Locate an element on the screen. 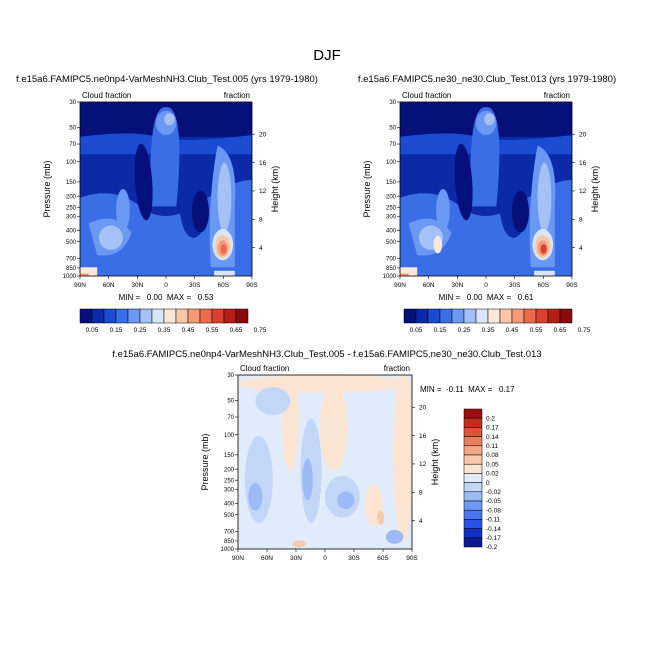 The width and height of the screenshot is (654, 654). left-subtitle: Cloud fraction is located at coordinates (264, 368).